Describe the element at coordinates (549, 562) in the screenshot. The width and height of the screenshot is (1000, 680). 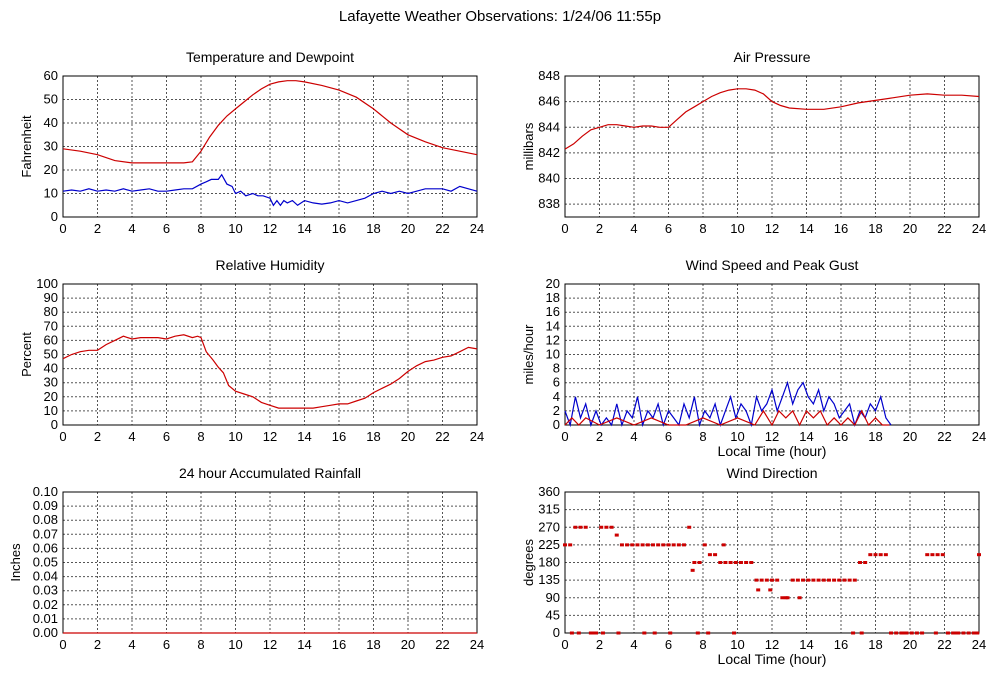
I see `y-tick-label: 180` at that location.